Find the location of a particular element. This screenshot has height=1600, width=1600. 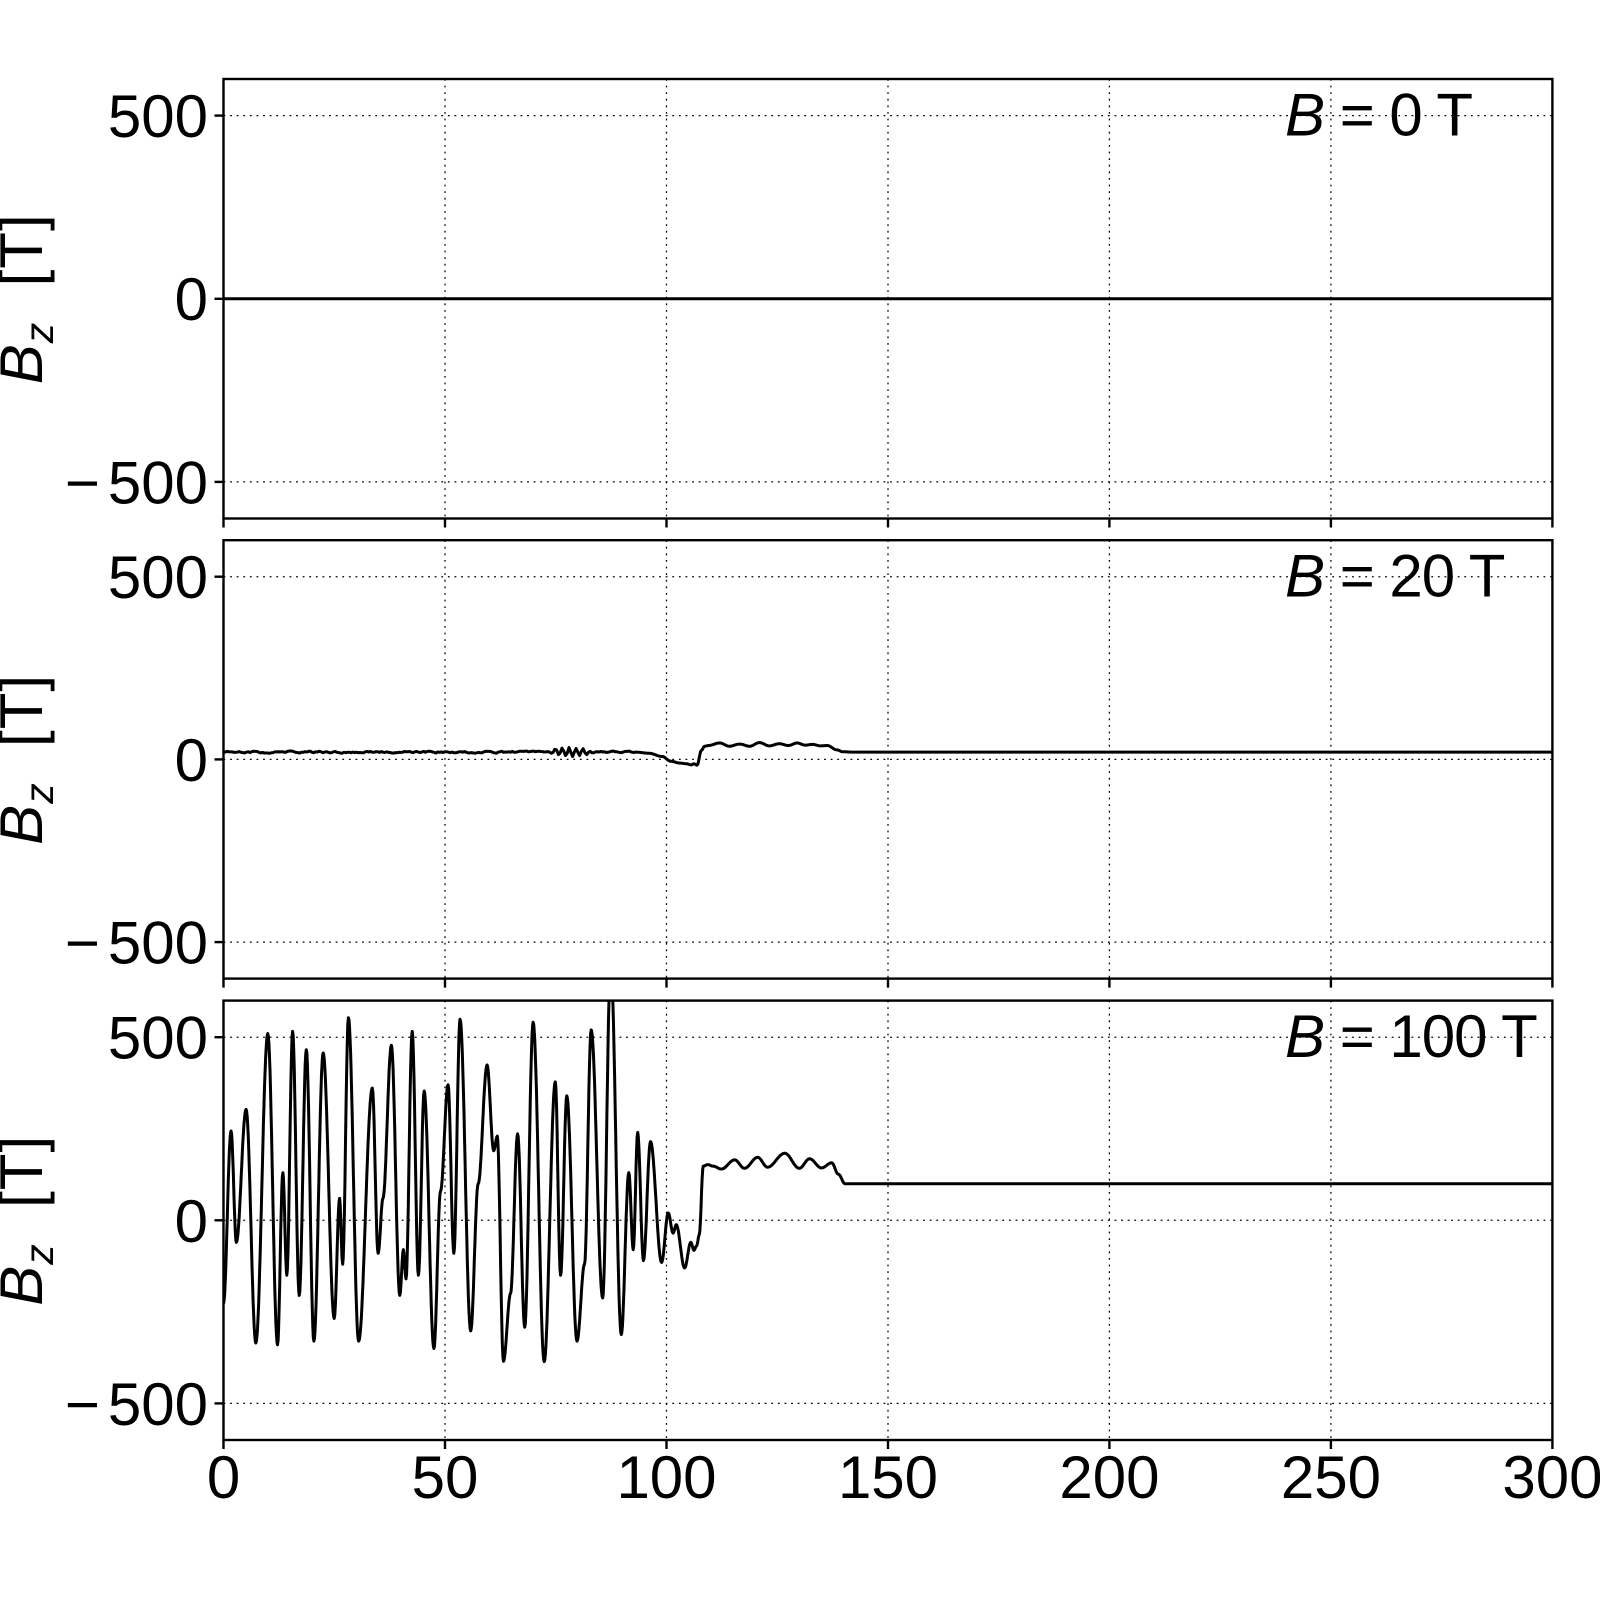

svg-text: 200 is located at coordinates (1109, 1477).